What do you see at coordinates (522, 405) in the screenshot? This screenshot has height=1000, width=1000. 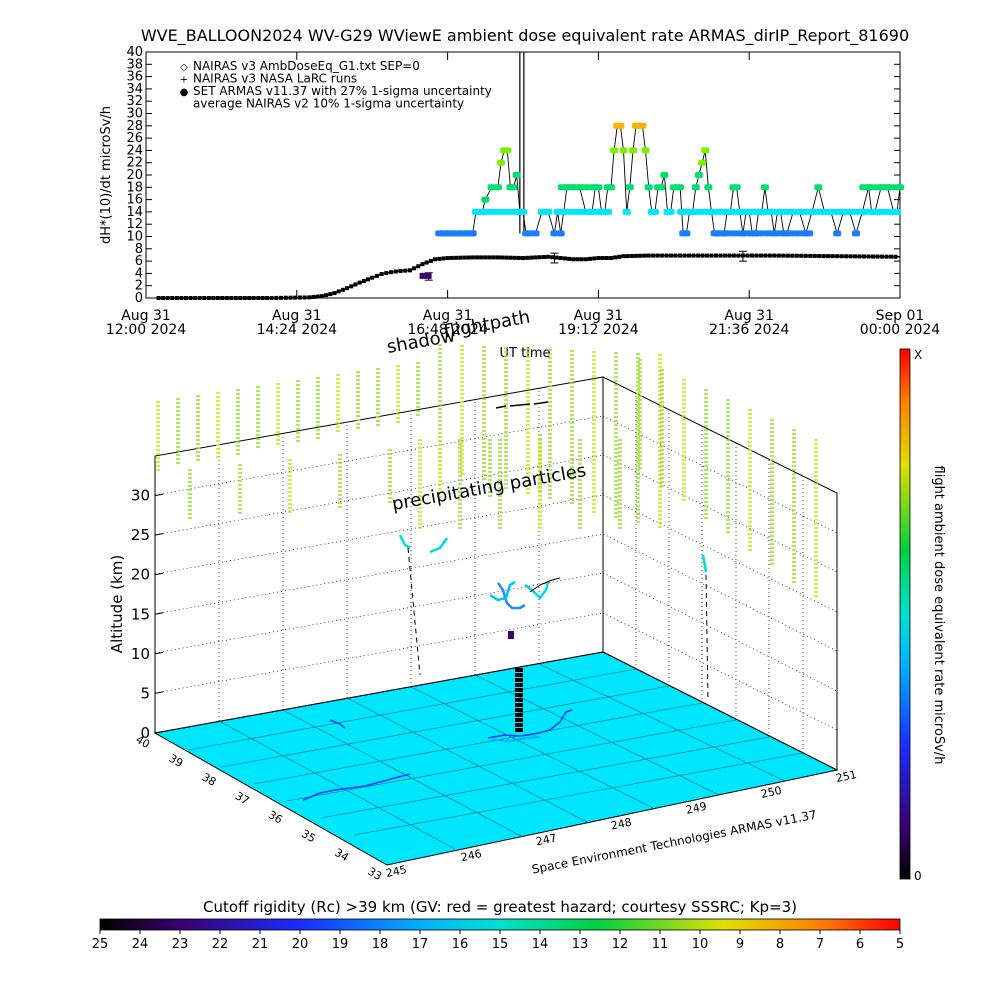 I see `shadow-top-marks` at bounding box center [522, 405].